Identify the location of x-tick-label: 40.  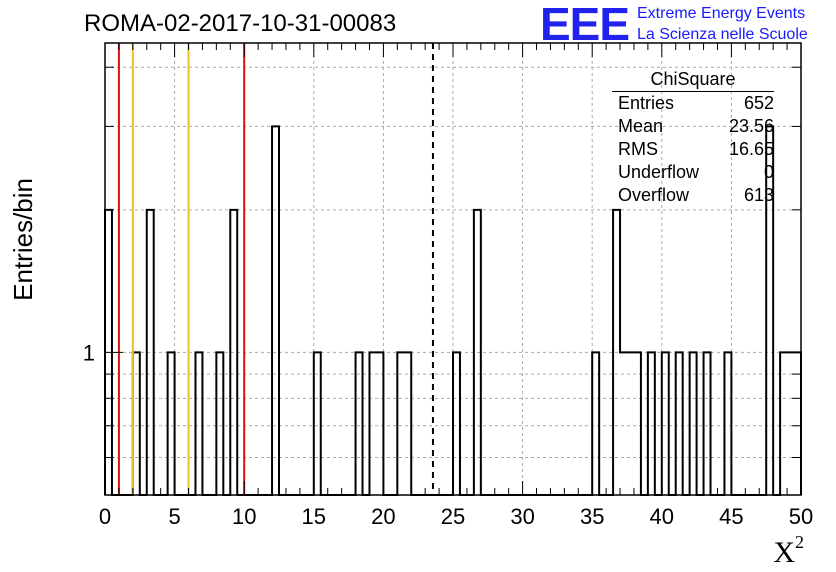
(662, 516).